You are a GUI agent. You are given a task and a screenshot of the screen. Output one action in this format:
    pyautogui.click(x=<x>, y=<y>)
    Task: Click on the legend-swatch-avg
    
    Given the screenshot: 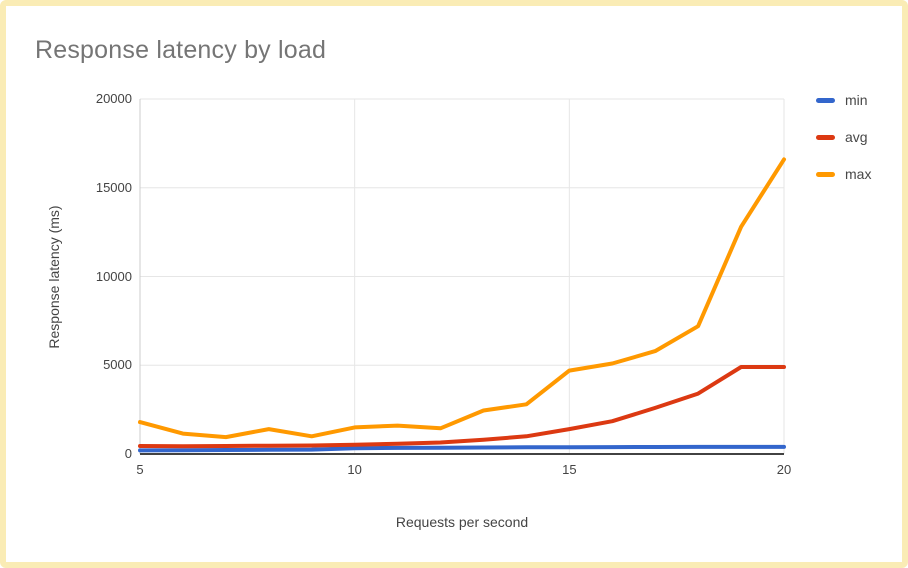 What is the action you would take?
    pyautogui.click(x=825, y=137)
    